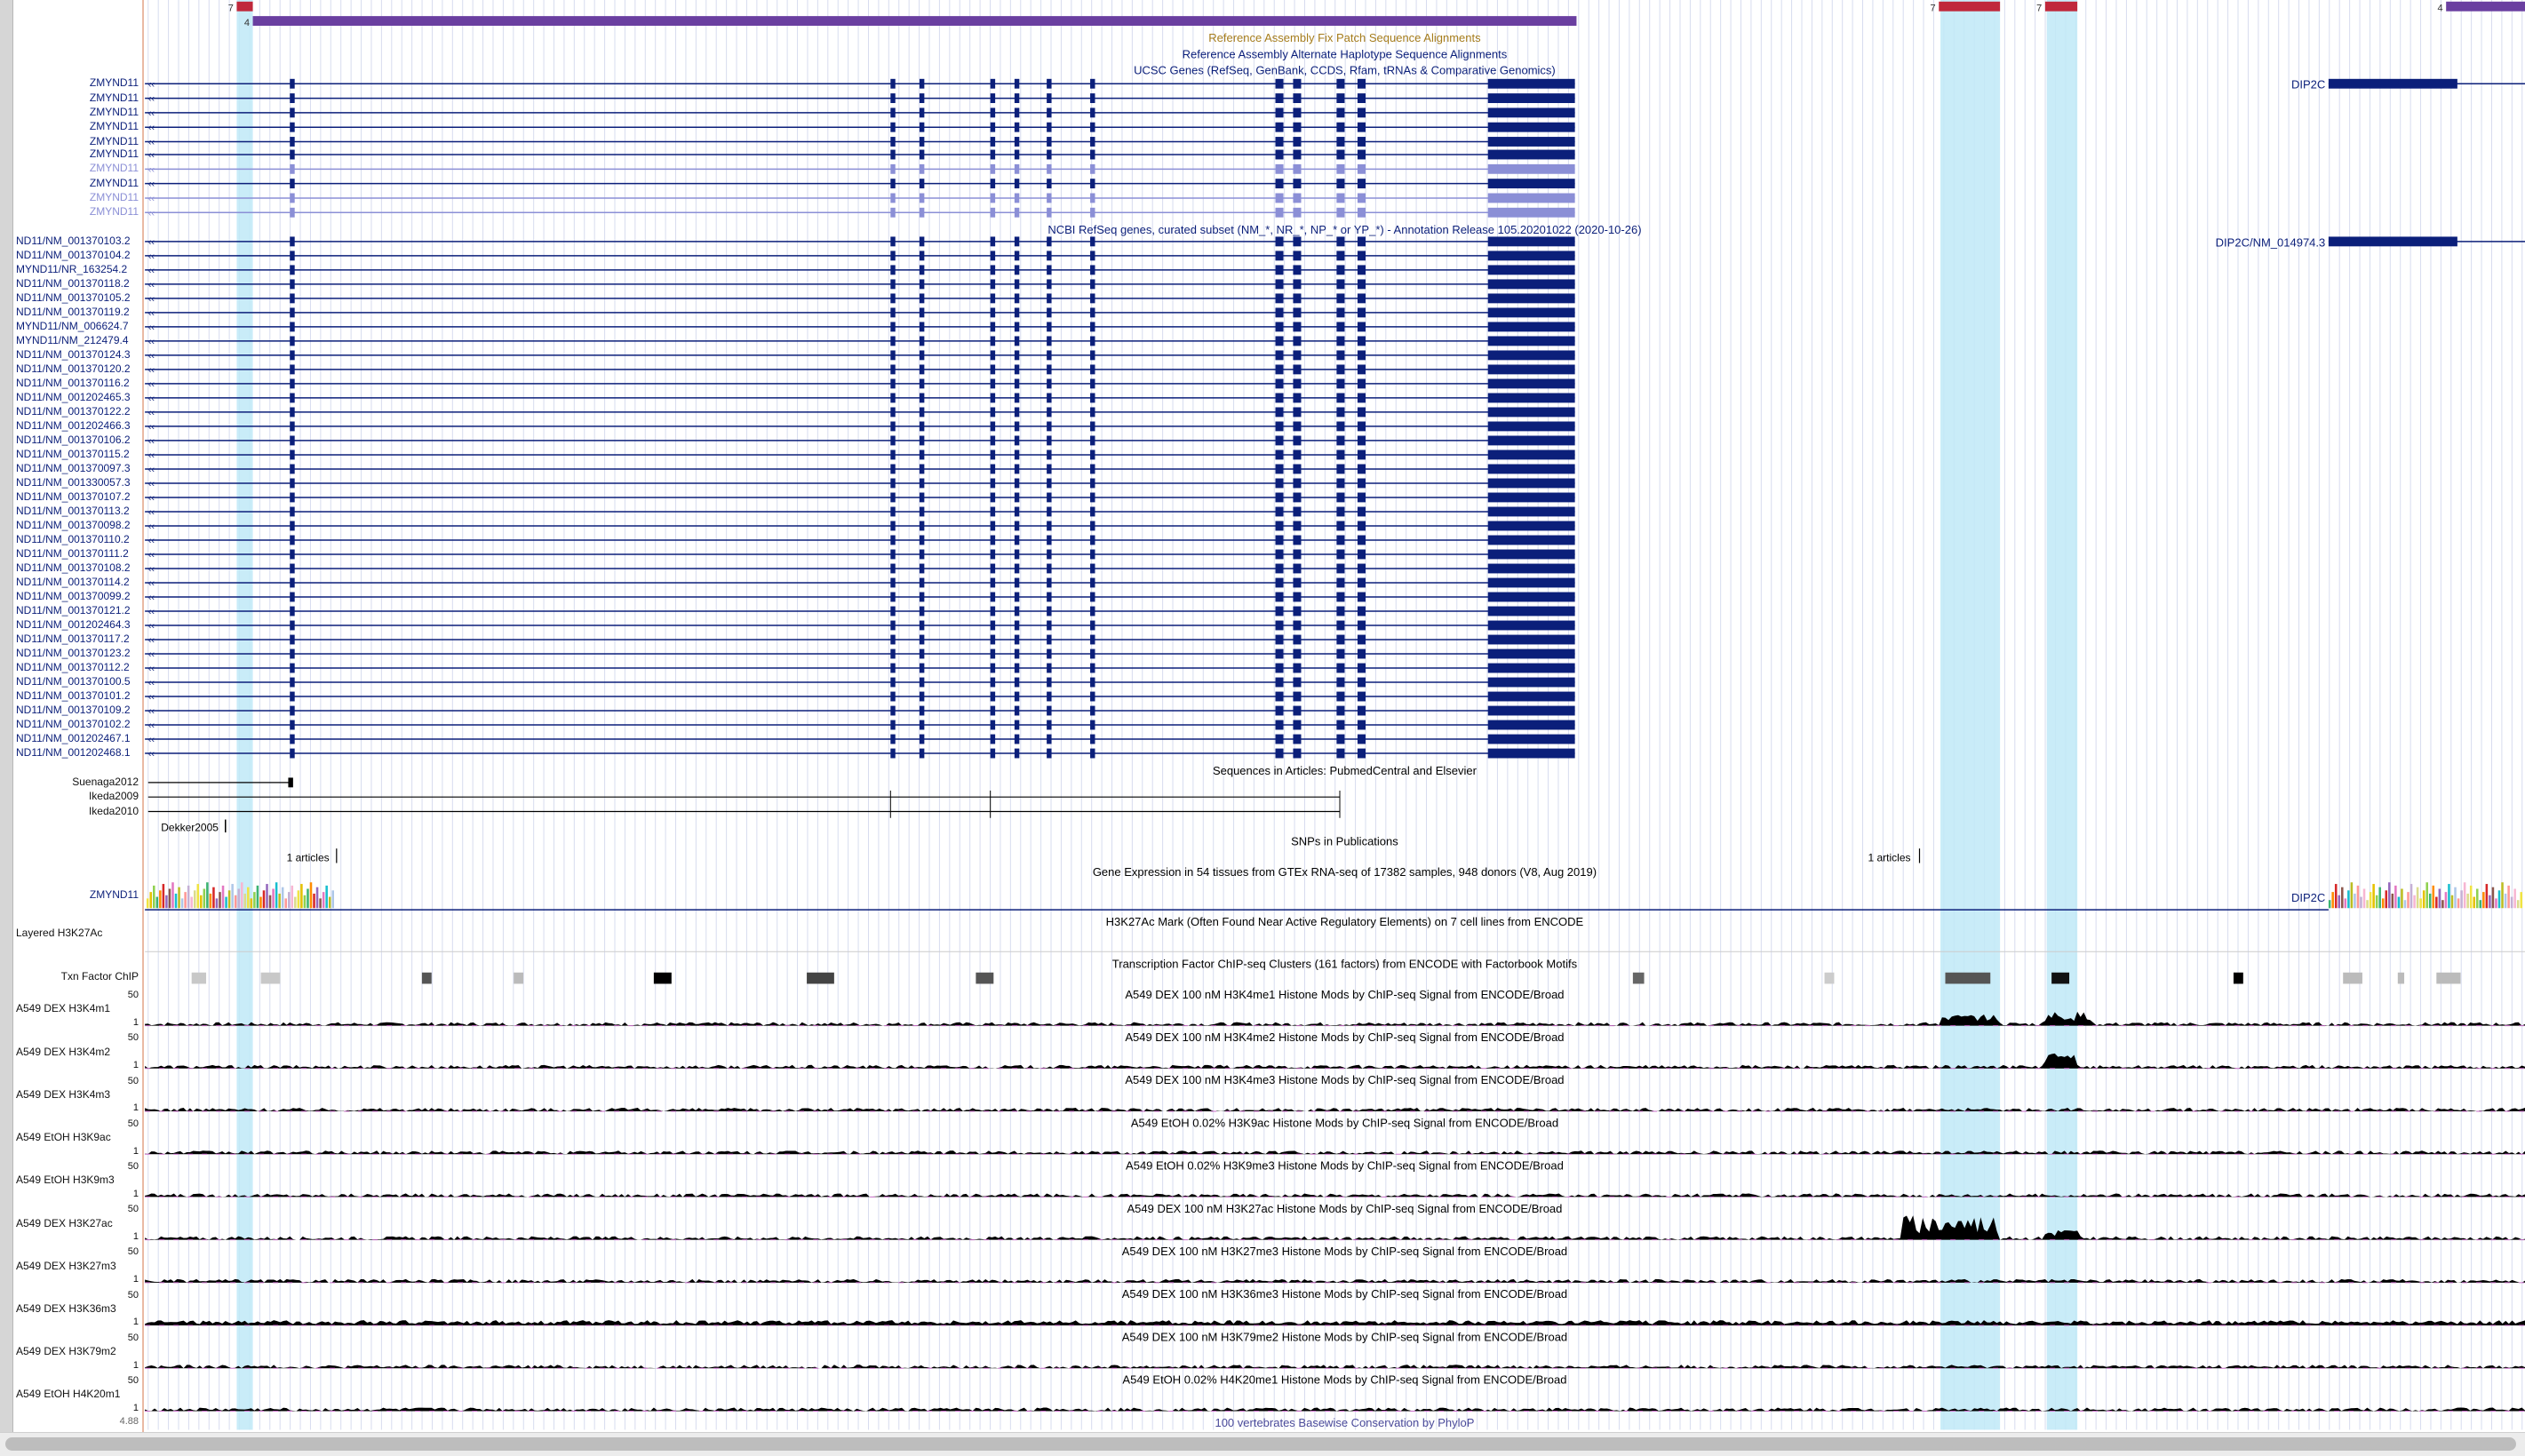 The image size is (2525, 1456). Describe the element at coordinates (73, 382) in the screenshot. I see `refseq-gene-label: ND11/NM_001370116.2` at that location.